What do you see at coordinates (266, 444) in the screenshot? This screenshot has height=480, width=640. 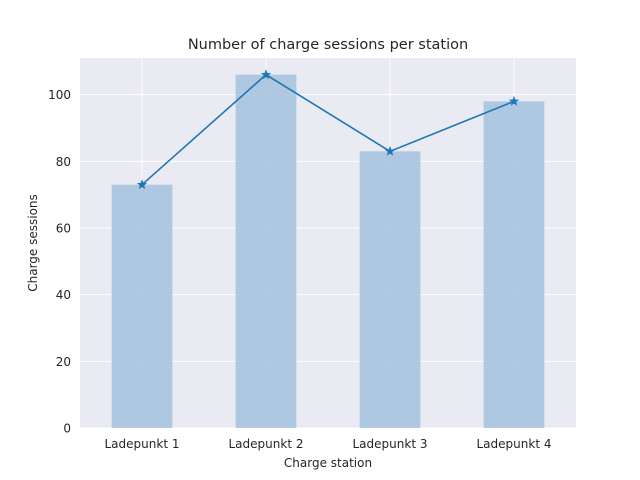 I see `x-tick-label: Ladepunkt 2` at bounding box center [266, 444].